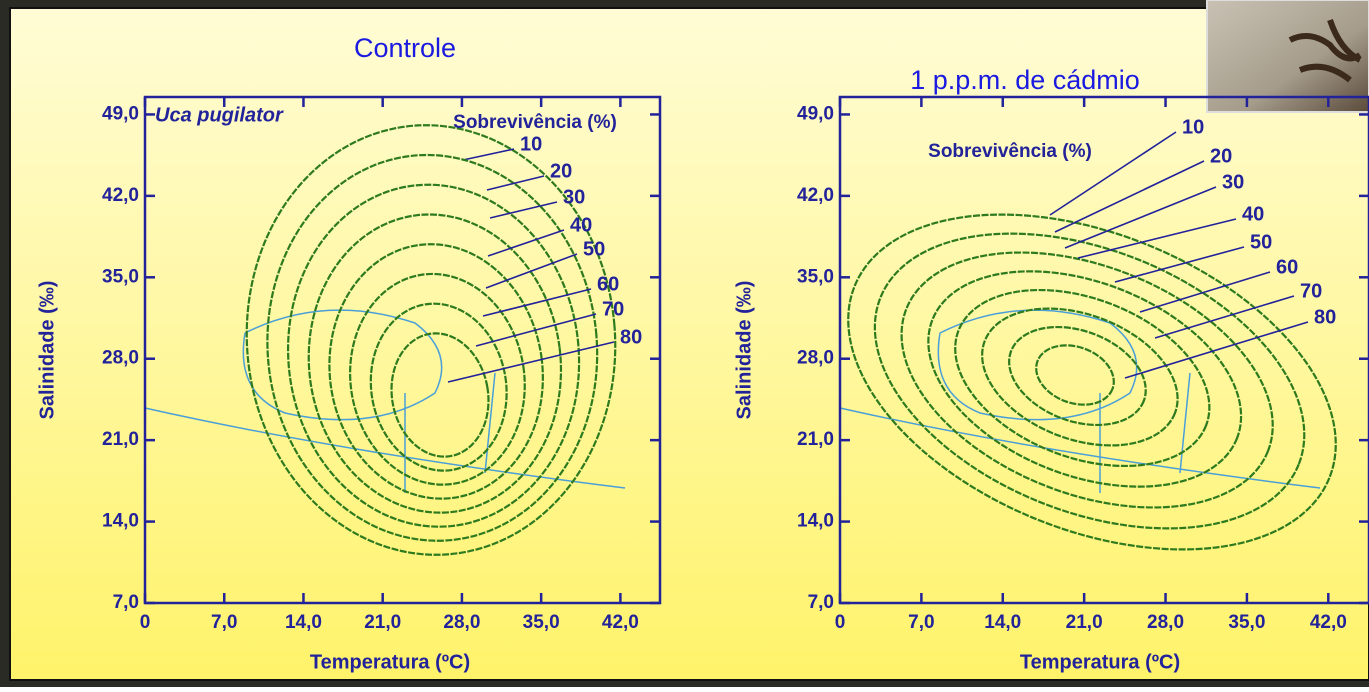 This screenshot has height=692, width=1369. What do you see at coordinates (1325, 51) in the screenshot?
I see `photo-crab` at bounding box center [1325, 51].